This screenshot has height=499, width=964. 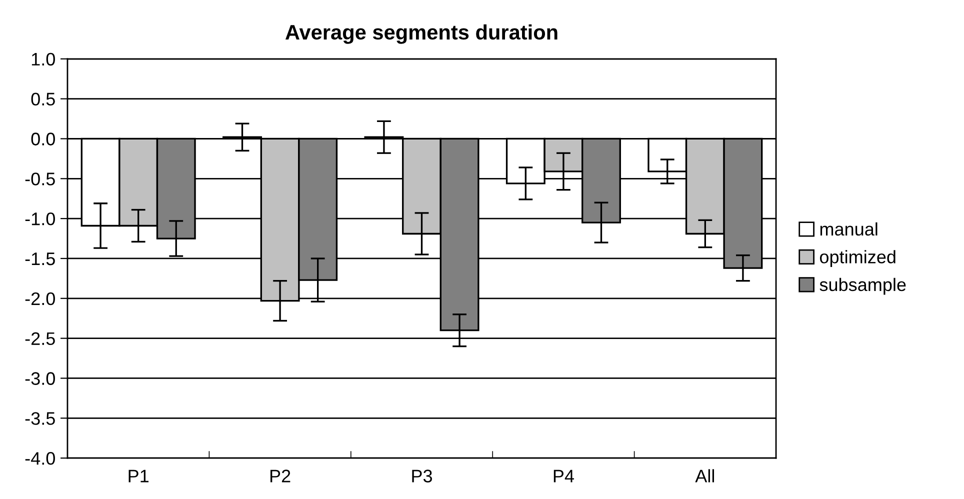 I want to click on x-tick-label: P2, so click(x=280, y=476).